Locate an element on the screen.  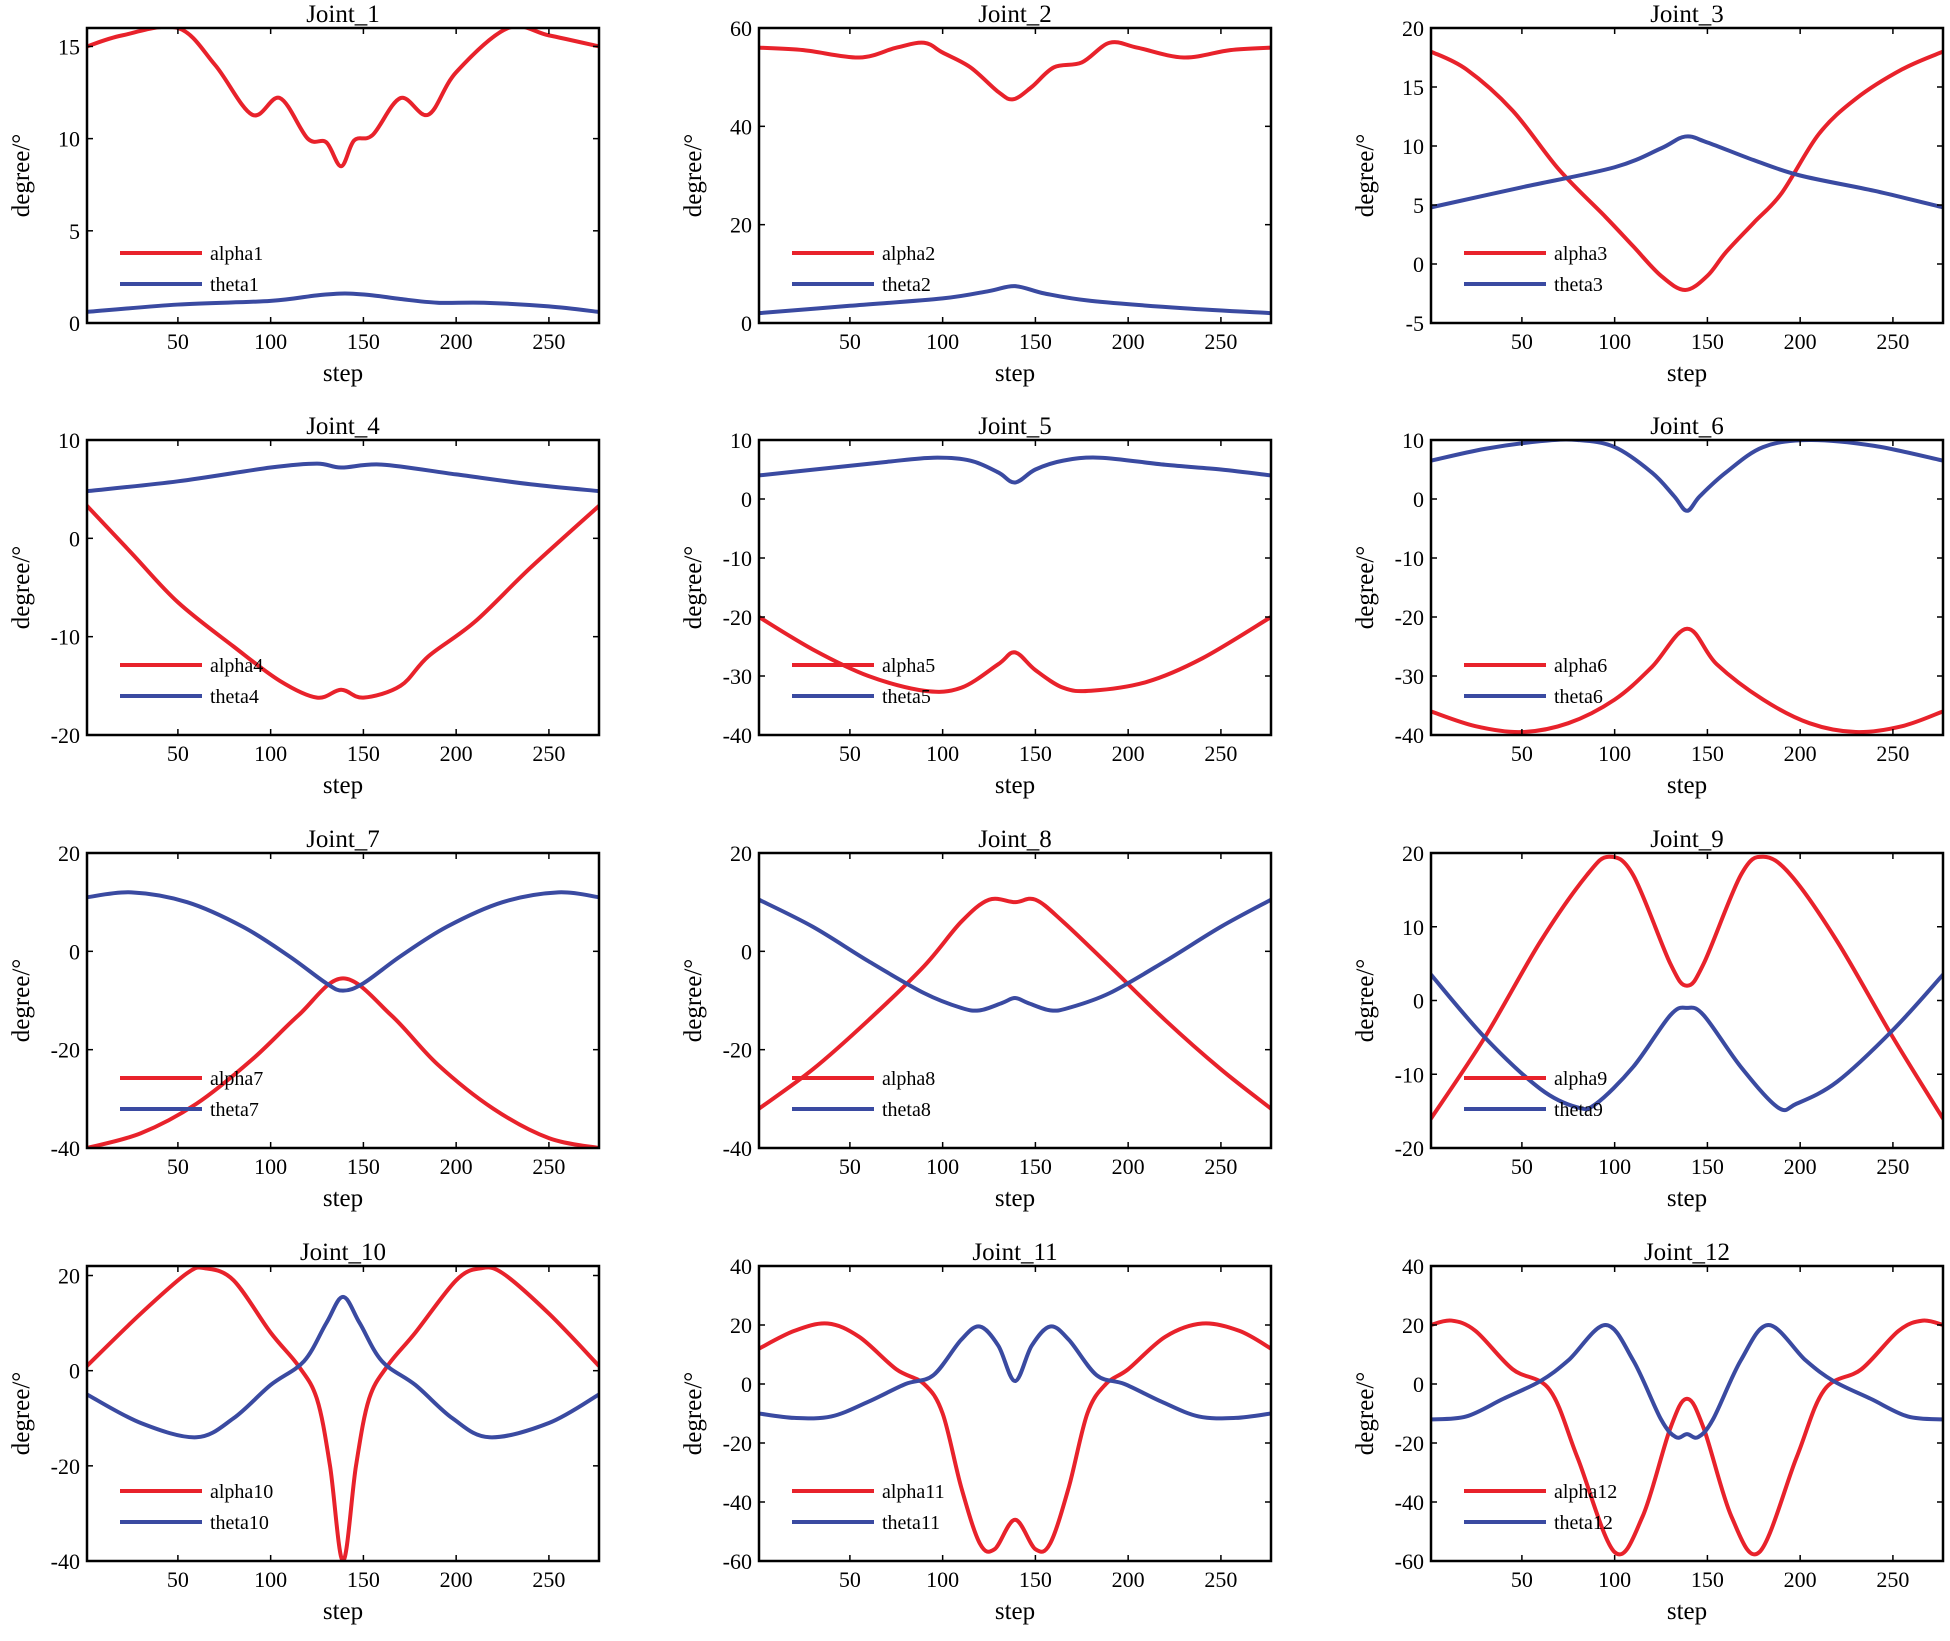
axes-frame is located at coordinates (343, 1413).